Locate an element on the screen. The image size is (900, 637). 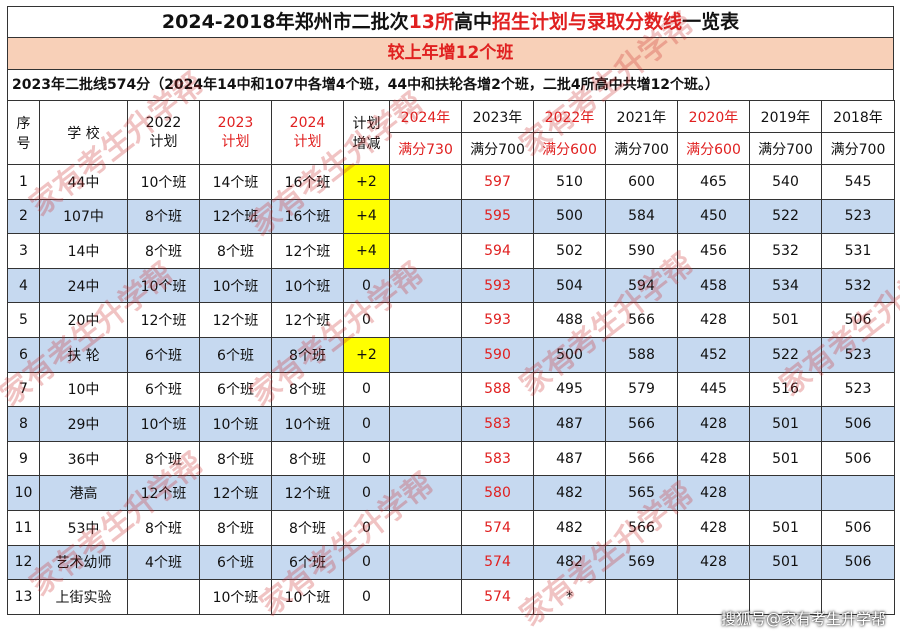
cell-school: 14中 is located at coordinates (83, 251).